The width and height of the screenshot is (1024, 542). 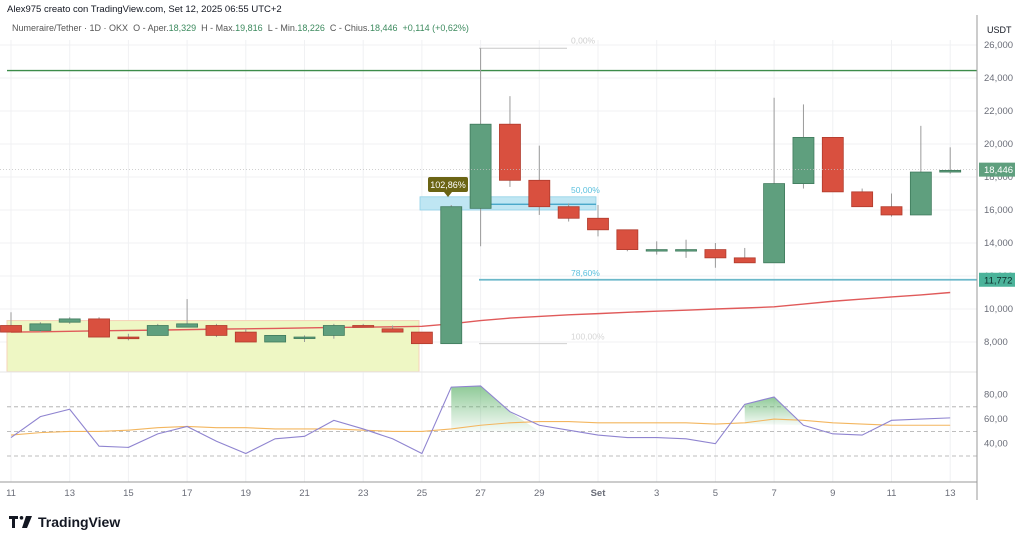 What do you see at coordinates (656, 493) in the screenshot?
I see `time-tick: 3` at bounding box center [656, 493].